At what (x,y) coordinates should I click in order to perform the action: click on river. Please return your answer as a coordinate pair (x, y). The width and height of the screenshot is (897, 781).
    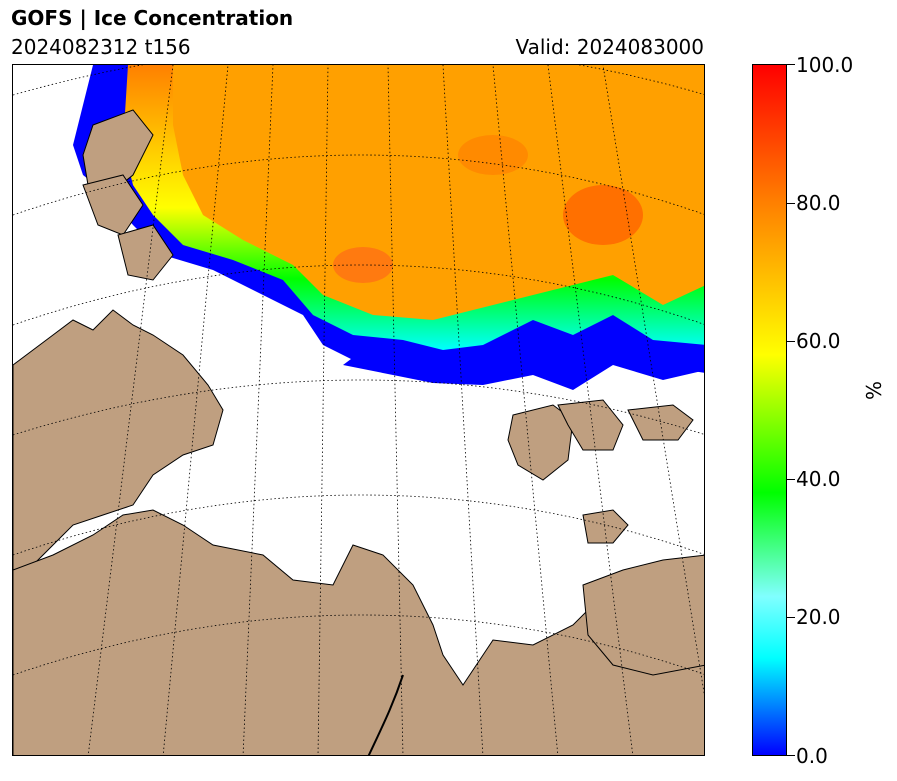
    Looking at the image, I should click on (385, 714).